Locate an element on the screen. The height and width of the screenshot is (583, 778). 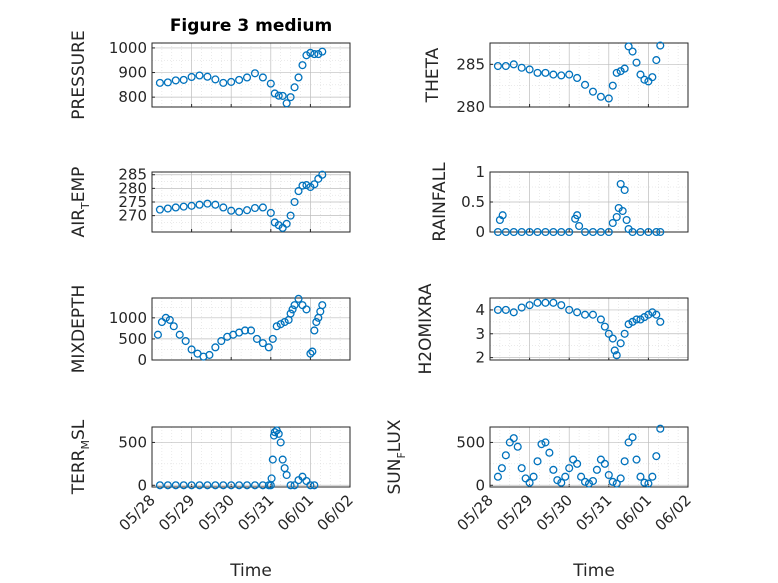
y-axis-label-text: SUN is located at coordinates (395, 477).